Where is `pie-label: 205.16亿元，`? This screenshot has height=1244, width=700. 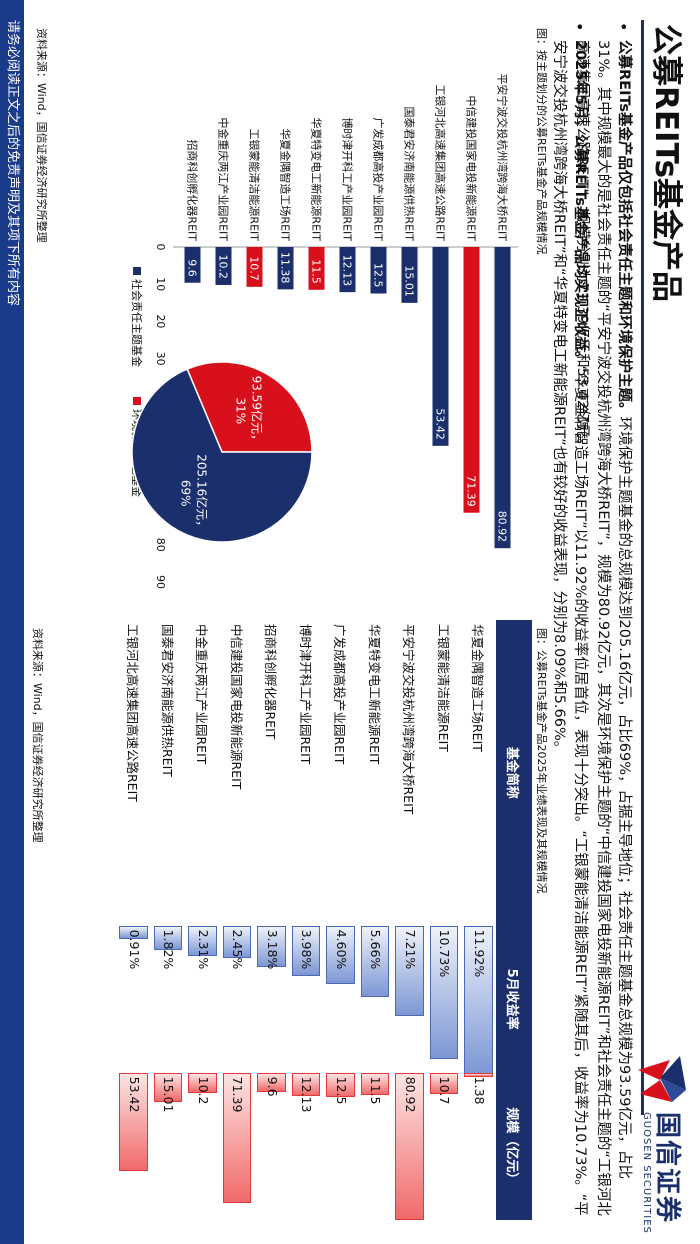 pie-label: 205.16亿元， is located at coordinates (202, 493).